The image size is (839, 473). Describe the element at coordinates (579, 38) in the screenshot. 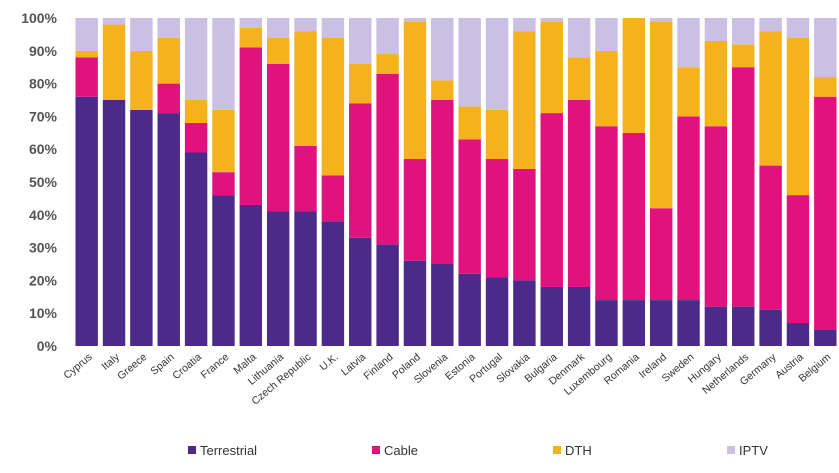

I see `bar-segment-iptv-denmark` at that location.